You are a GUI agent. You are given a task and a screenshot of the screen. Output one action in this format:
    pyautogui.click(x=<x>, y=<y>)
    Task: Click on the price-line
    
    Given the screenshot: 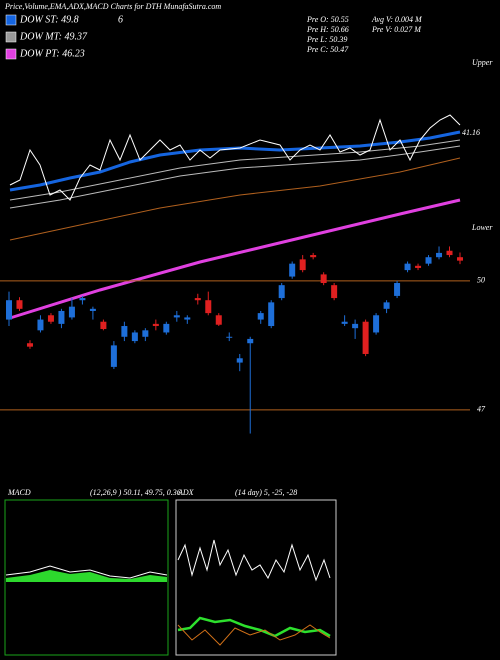 What is the action you would take?
    pyautogui.click(x=235, y=157)
    